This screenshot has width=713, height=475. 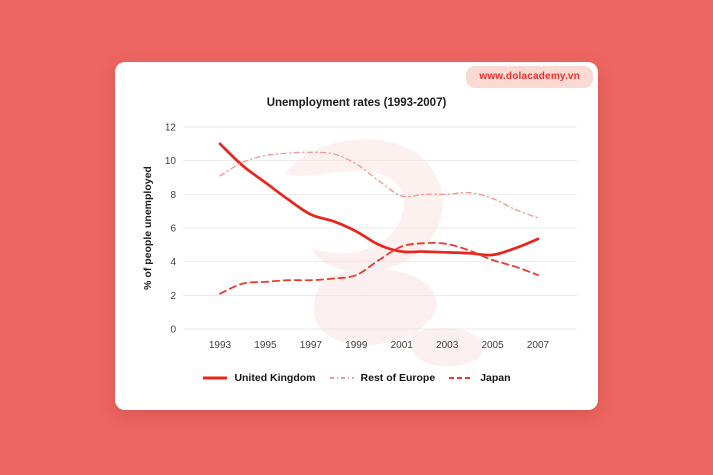 I want to click on y-tick-label: 6, so click(x=173, y=229).